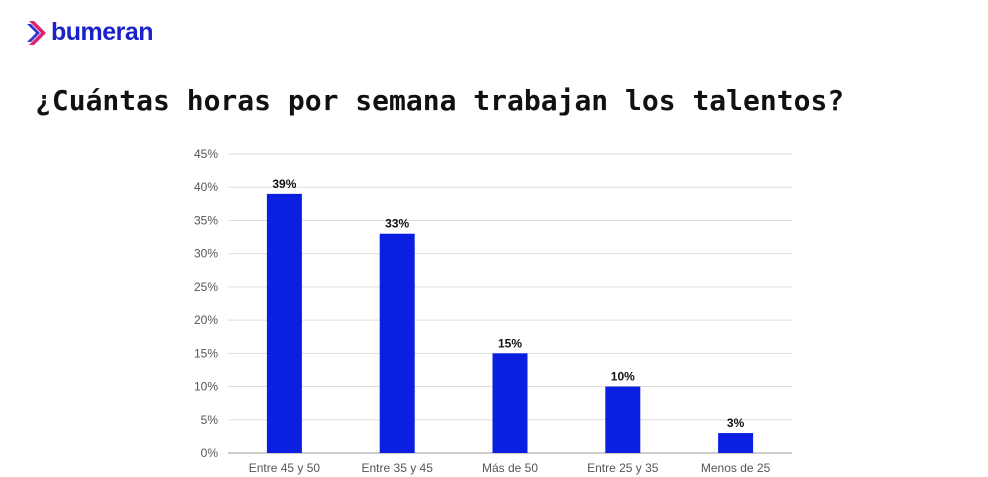  What do you see at coordinates (623, 377) in the screenshot?
I see `data-label: 10%` at bounding box center [623, 377].